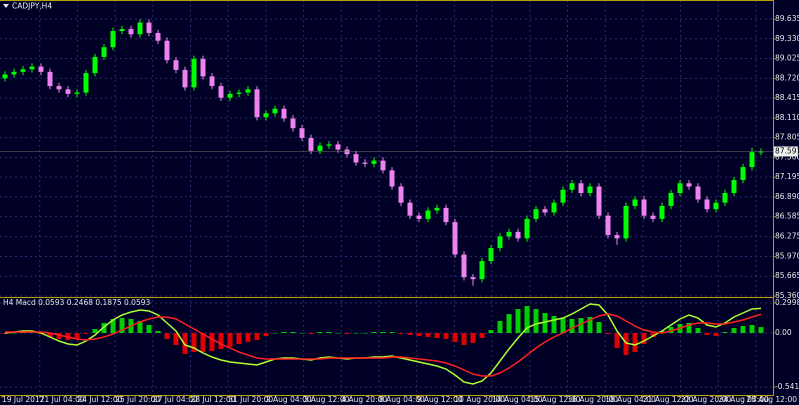 This screenshot has height=405, width=799. I want to click on y-tick-label: 86.275, so click(787, 236).